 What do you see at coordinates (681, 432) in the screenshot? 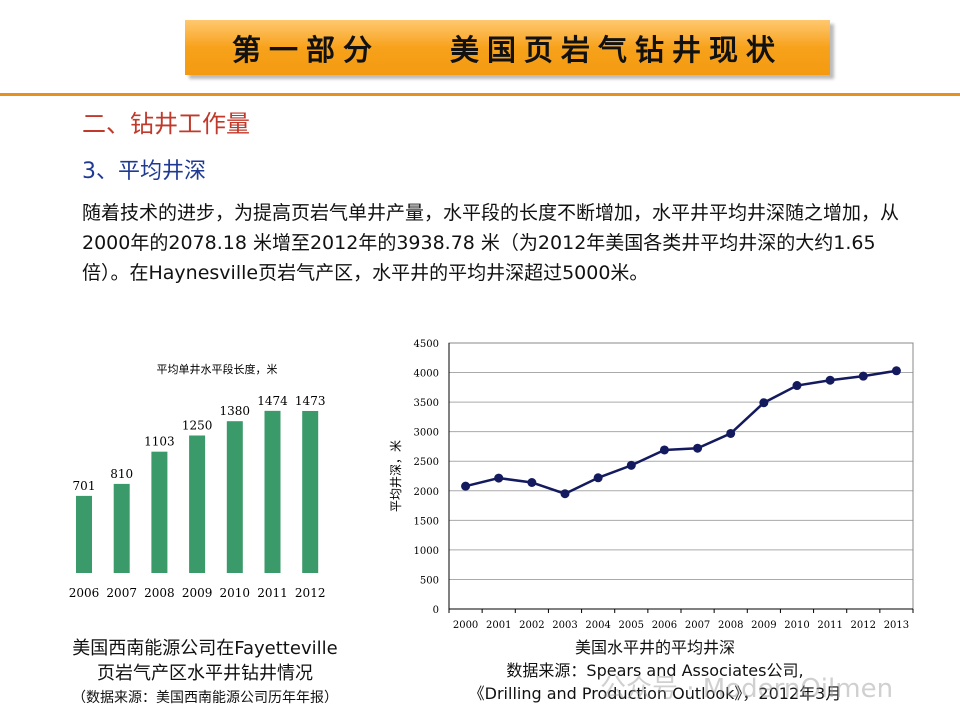
I see `series-line` at bounding box center [681, 432].